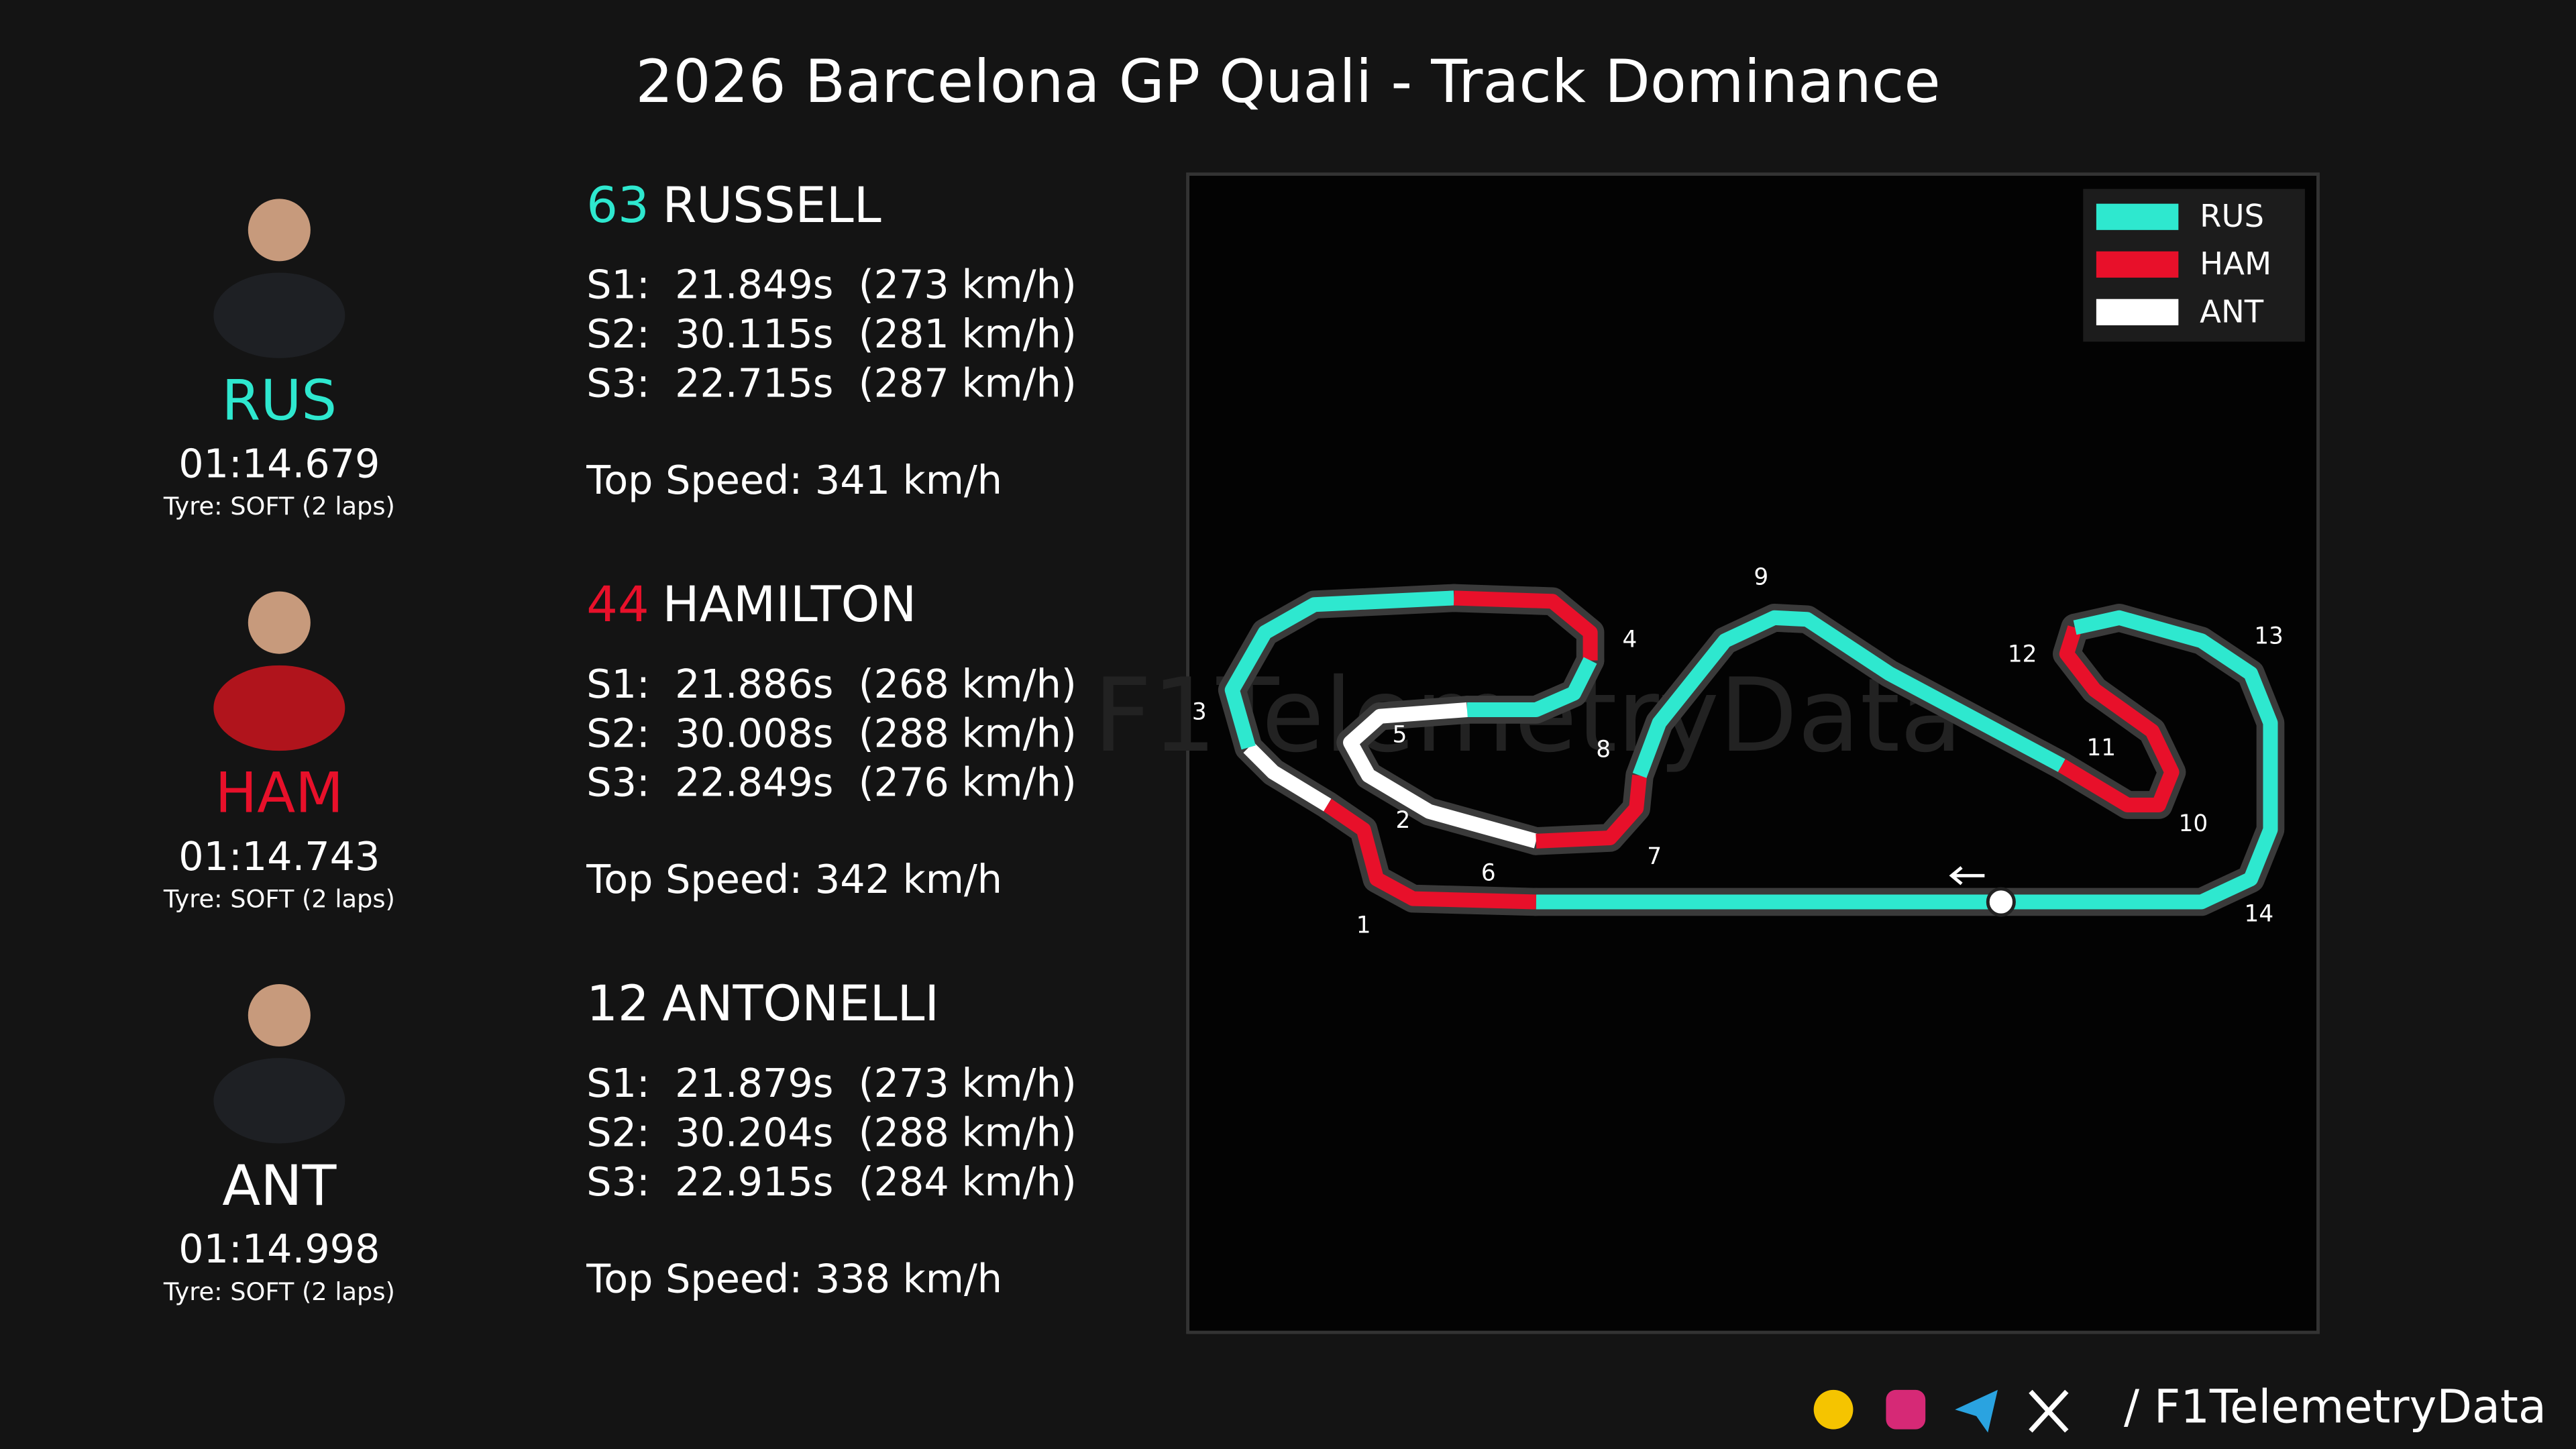  What do you see at coordinates (1654, 856) in the screenshot?
I see `corner-label: 7` at bounding box center [1654, 856].